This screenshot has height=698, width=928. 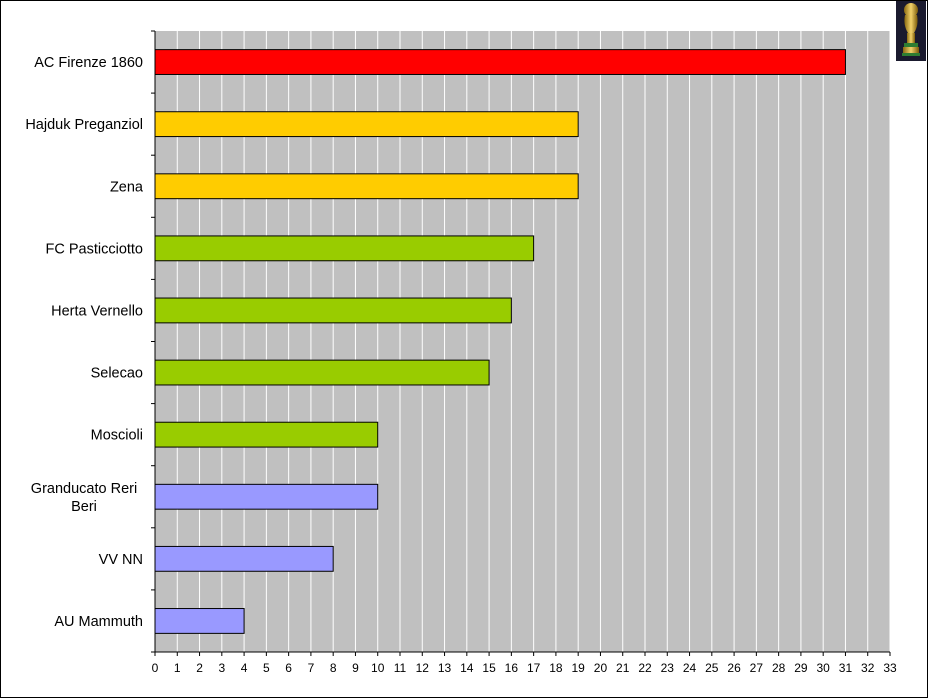 What do you see at coordinates (288, 668) in the screenshot?
I see `x-tick-label: 6` at bounding box center [288, 668].